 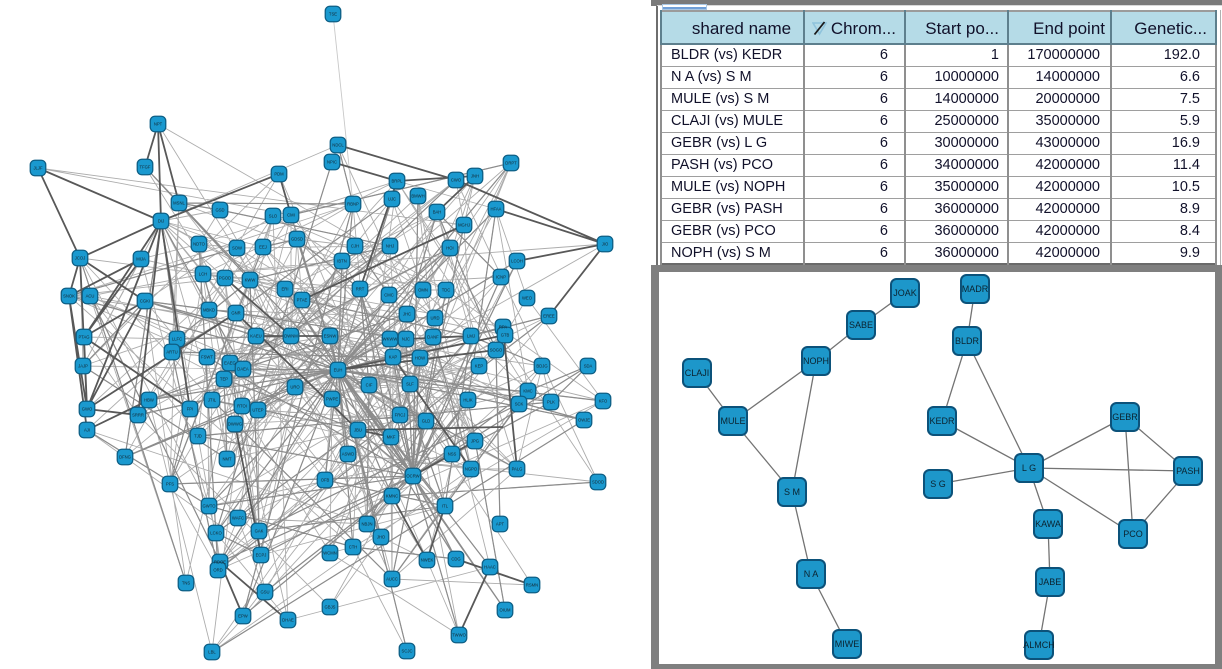 What do you see at coordinates (517, 469) in the screenshot?
I see `svg-text: PALG` at bounding box center [517, 469].